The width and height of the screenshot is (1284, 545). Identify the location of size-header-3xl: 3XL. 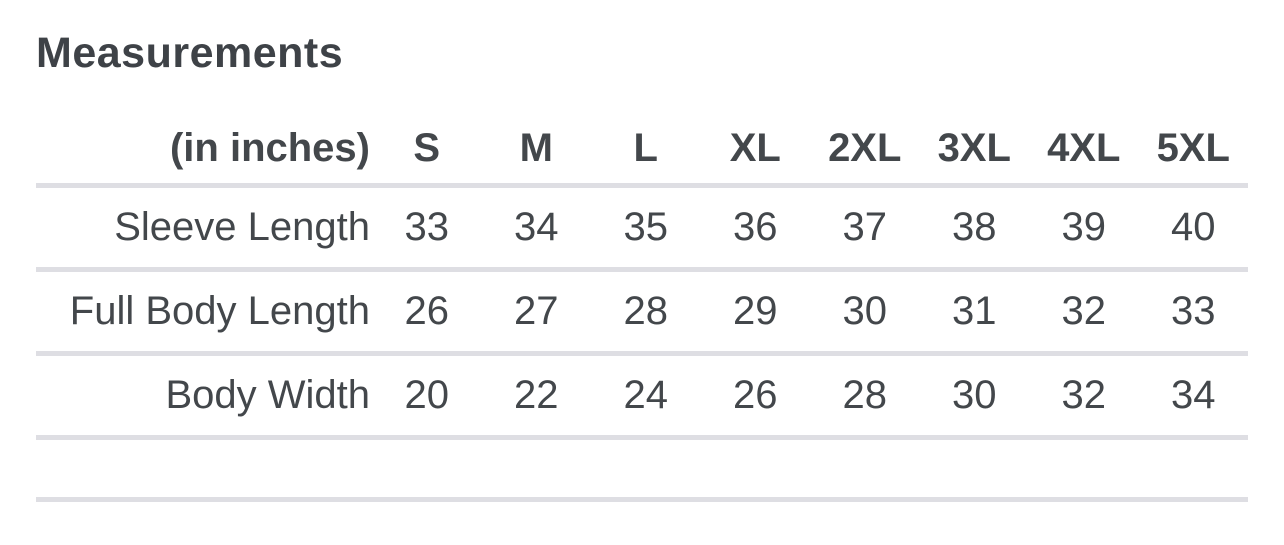
(974, 151).